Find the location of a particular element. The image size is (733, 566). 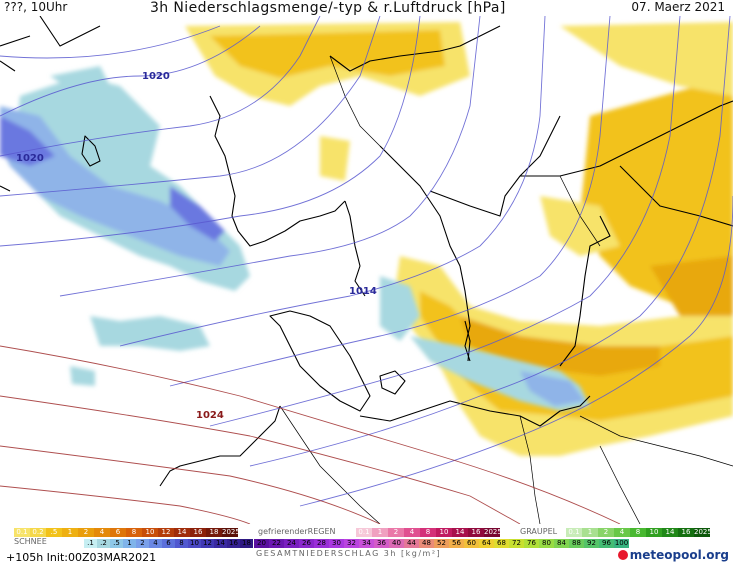

legend-cell: 36 is located at coordinates (381, 543).